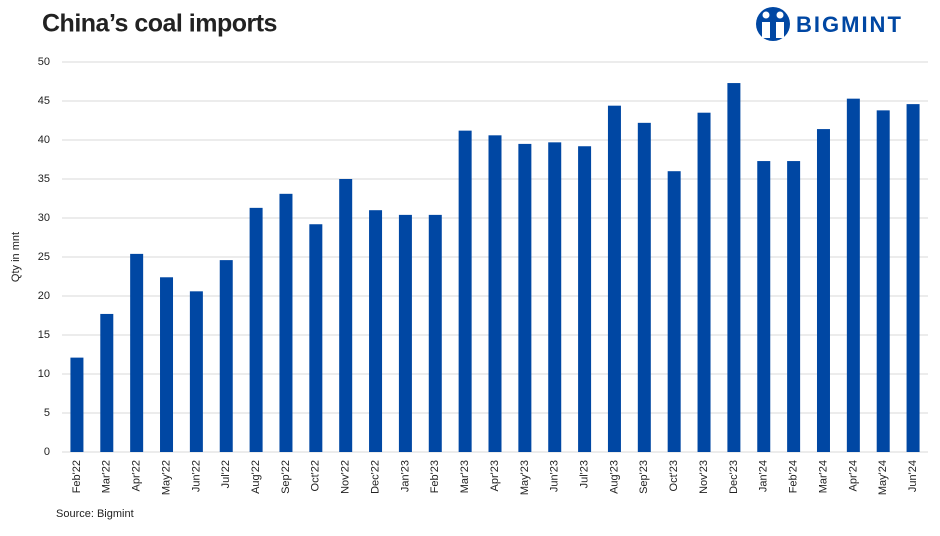 Image resolution: width=940 pixels, height=536 pixels. Describe the element at coordinates (405, 476) in the screenshot. I see `x-tick-label: Jan'23` at that location.